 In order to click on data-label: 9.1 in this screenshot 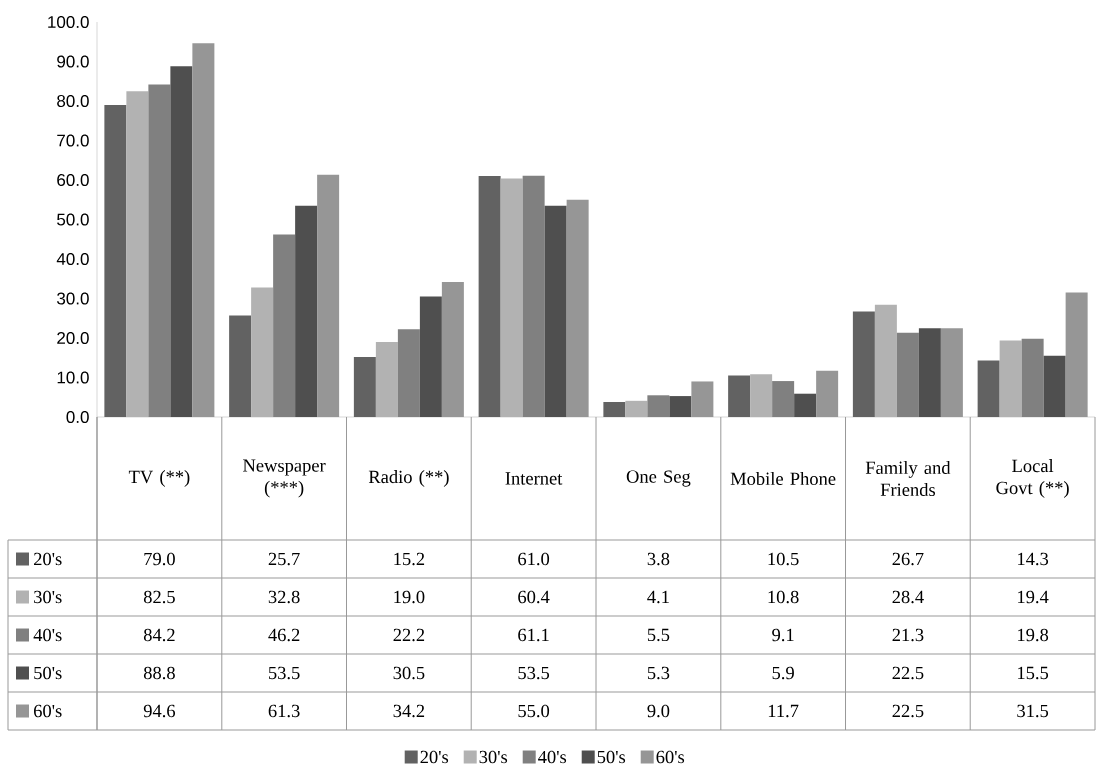, I will do `click(783, 635)`.